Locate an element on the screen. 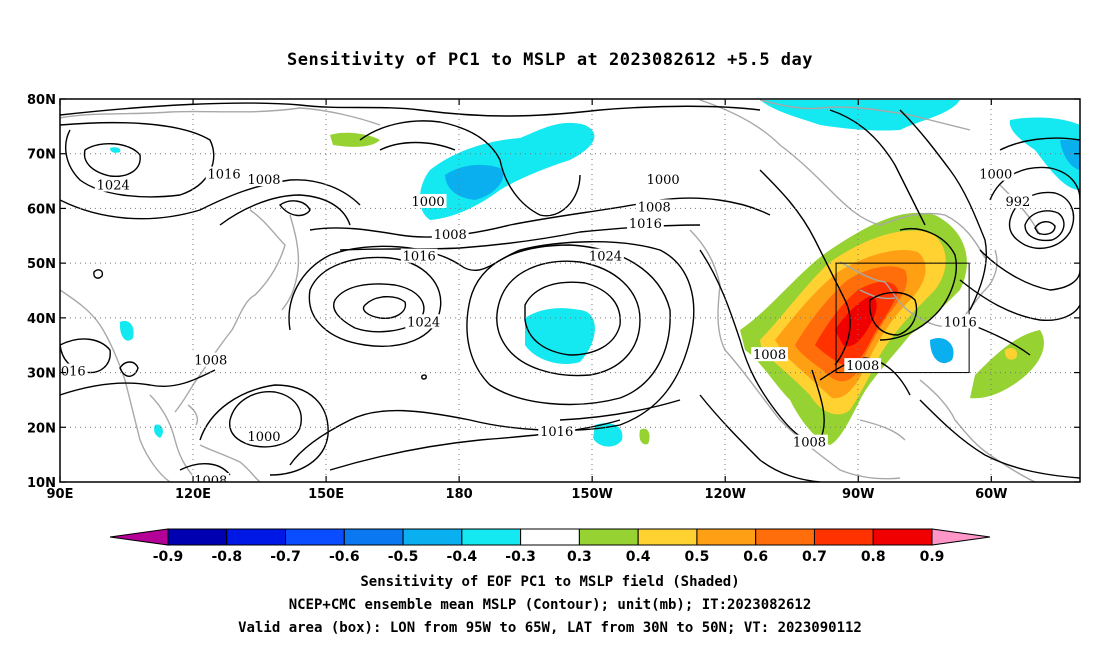 Image resolution: width=1100 pixels, height=650 pixels. contour-label: 992 is located at coordinates (1017, 202).